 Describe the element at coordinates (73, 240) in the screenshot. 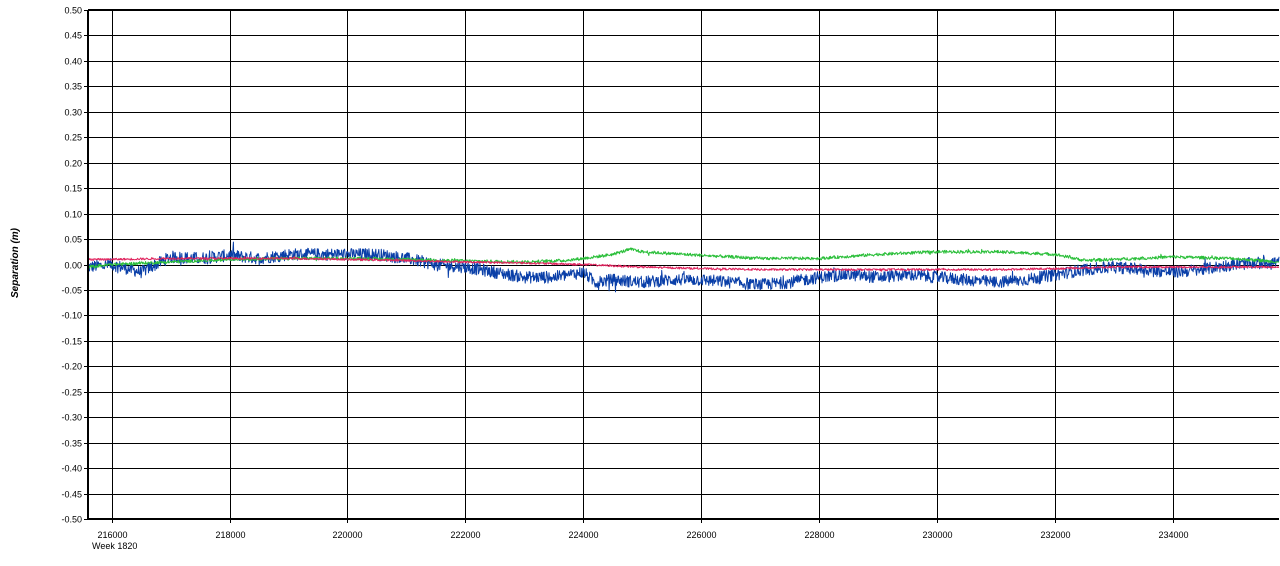

I see `y-tick-label: 0.05` at that location.